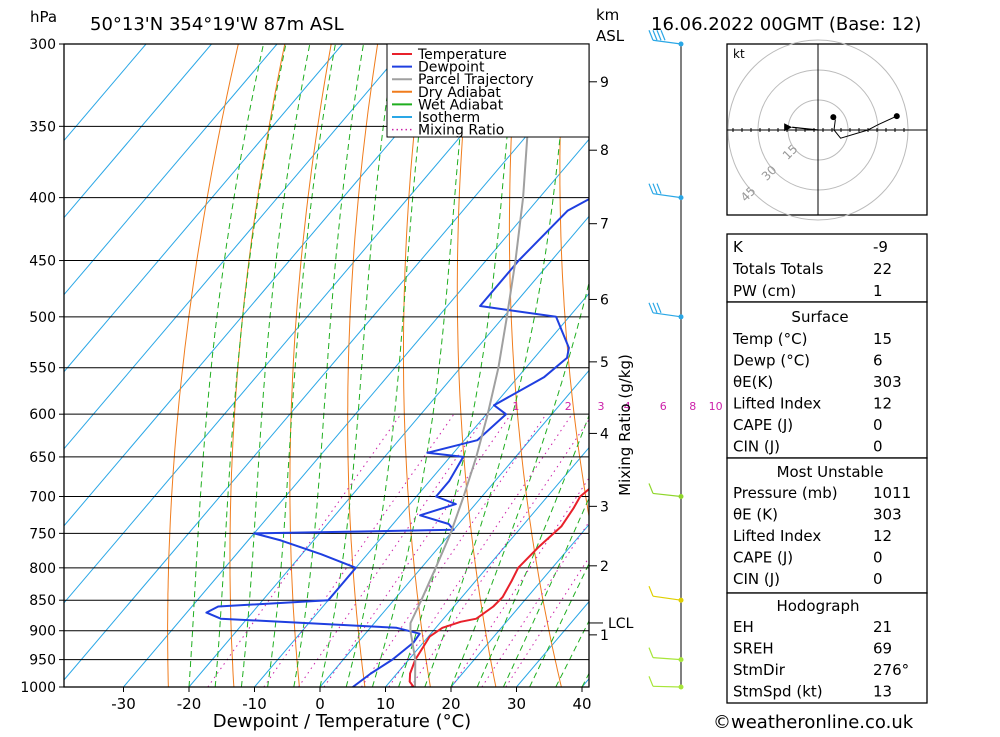 This screenshot has height=737, width=1000. Describe the element at coordinates (819, 317) in the screenshot. I see `surface-title: Surface` at that location.